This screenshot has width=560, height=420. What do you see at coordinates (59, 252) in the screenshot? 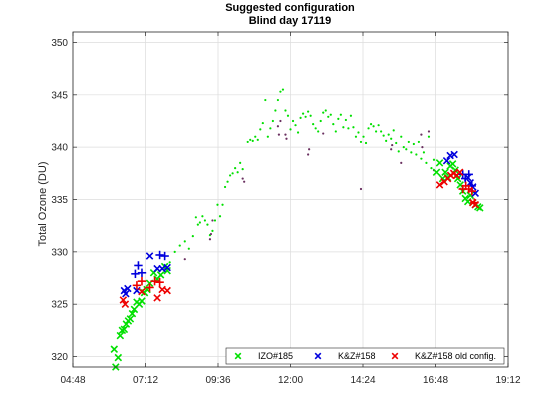
I see `y-tick-label: 330` at bounding box center [59, 252].